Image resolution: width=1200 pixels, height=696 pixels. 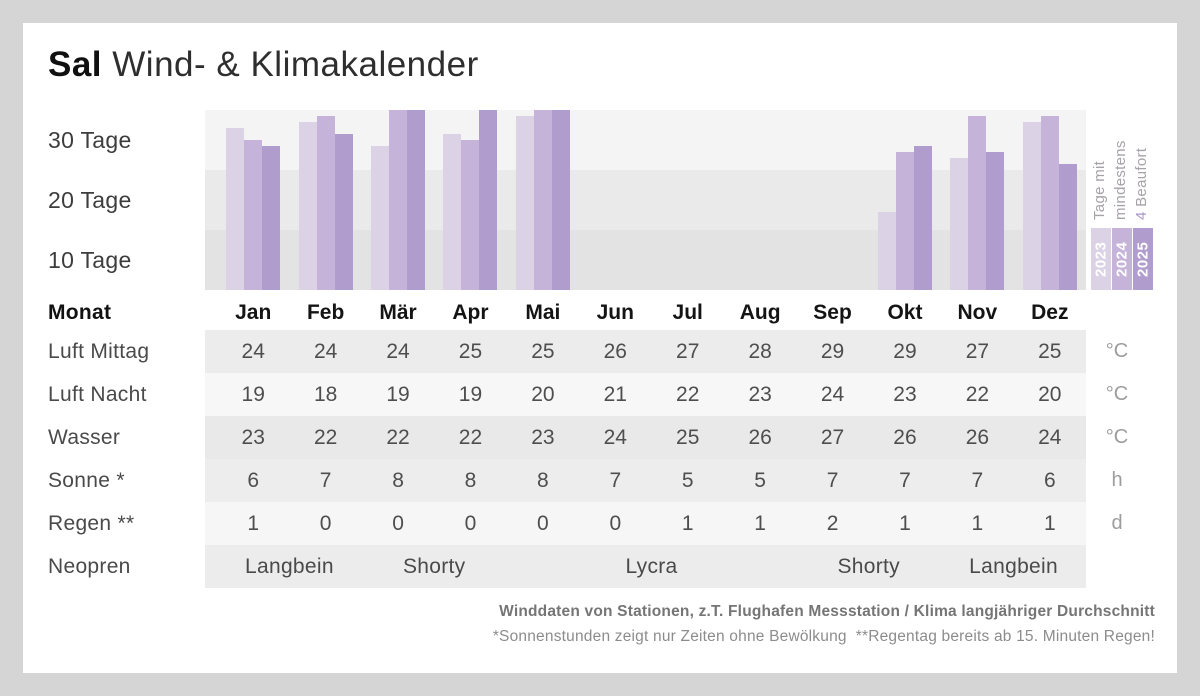 What do you see at coordinates (470, 523) in the screenshot?
I see `cell-regen-apr: 0` at bounding box center [470, 523].